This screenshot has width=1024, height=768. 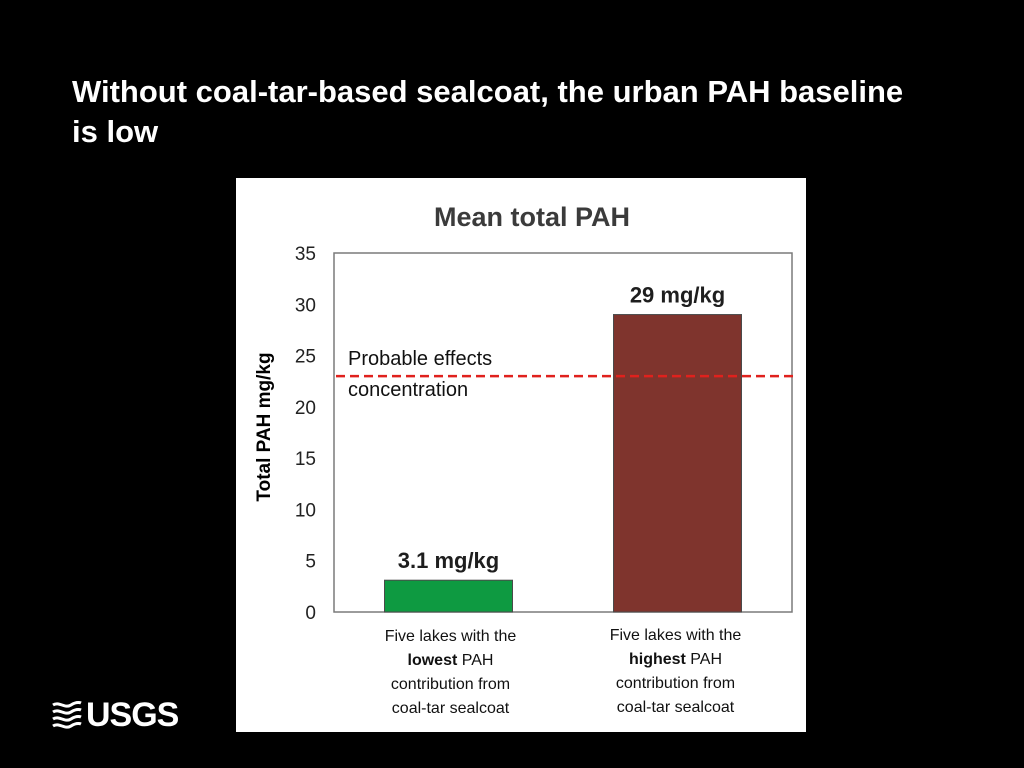 I want to click on category-label-line: highest PAH, so click(x=675, y=659).